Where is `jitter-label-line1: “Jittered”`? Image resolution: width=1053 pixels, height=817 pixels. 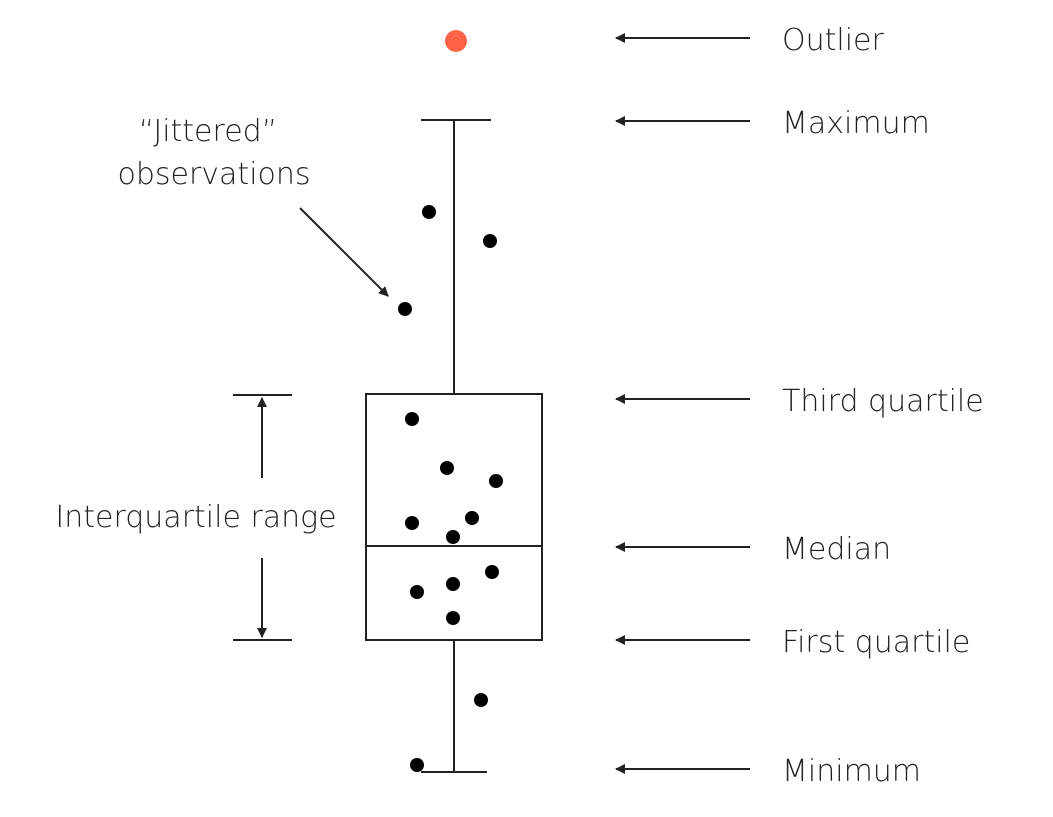
jitter-label-line1: “Jittered” is located at coordinates (208, 131).